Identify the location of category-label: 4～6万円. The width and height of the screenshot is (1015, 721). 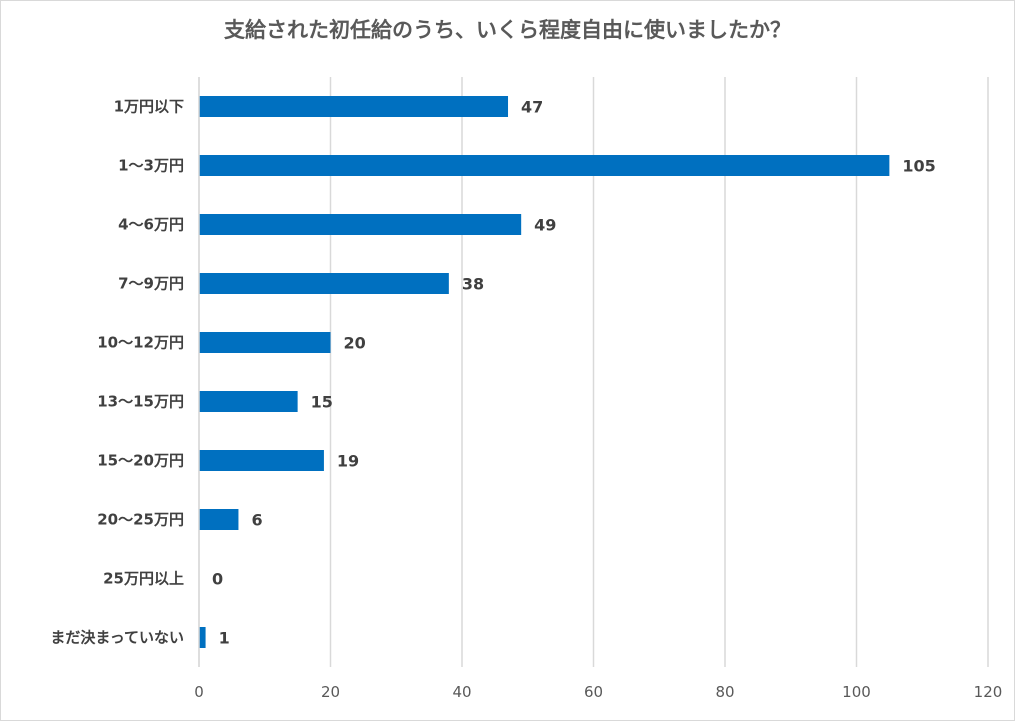
(151, 225).